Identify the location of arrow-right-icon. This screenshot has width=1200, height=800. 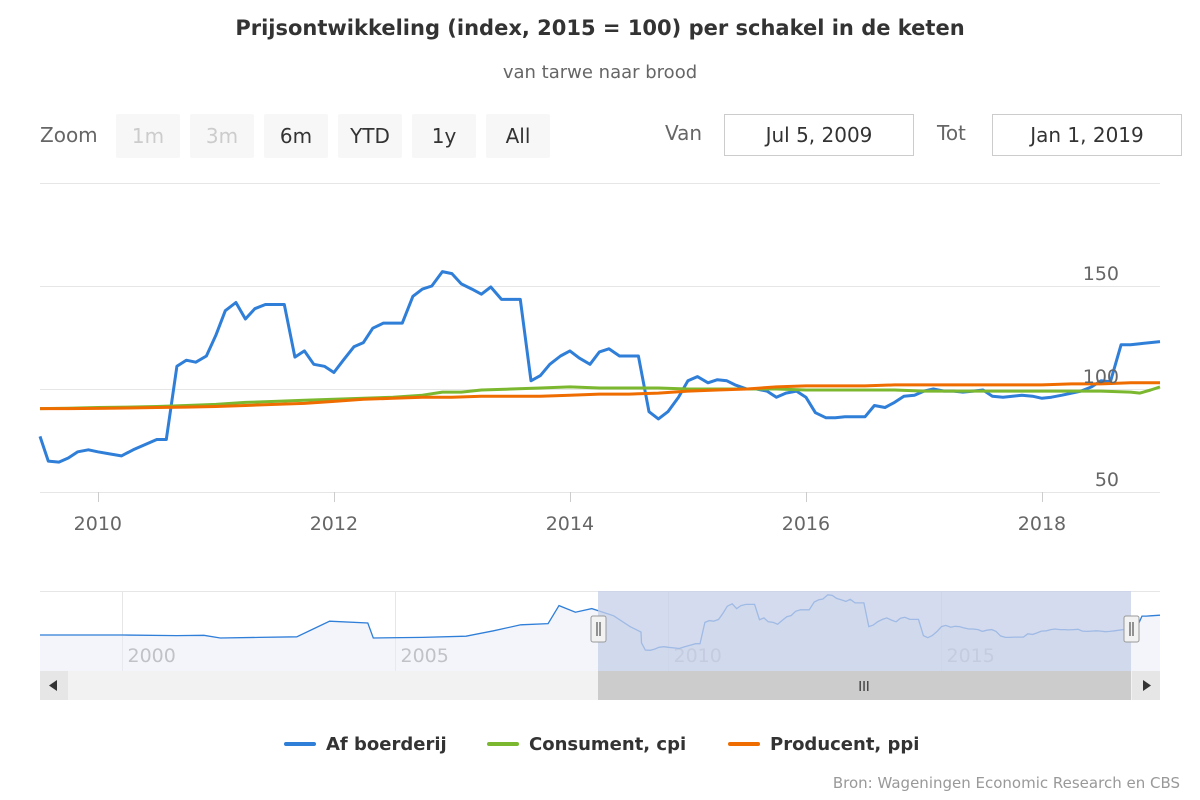
(1147, 685).